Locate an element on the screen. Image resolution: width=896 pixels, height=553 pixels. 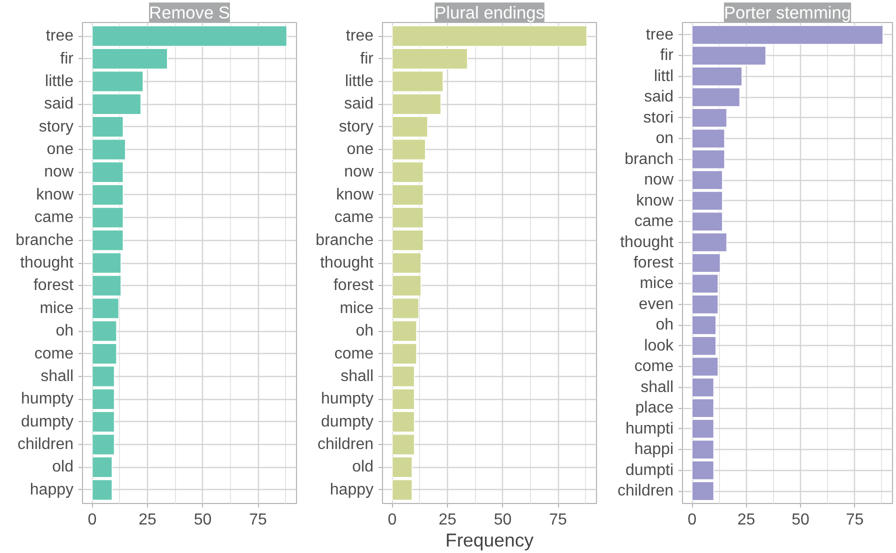
y-tick-label: place is located at coordinates (654, 408).